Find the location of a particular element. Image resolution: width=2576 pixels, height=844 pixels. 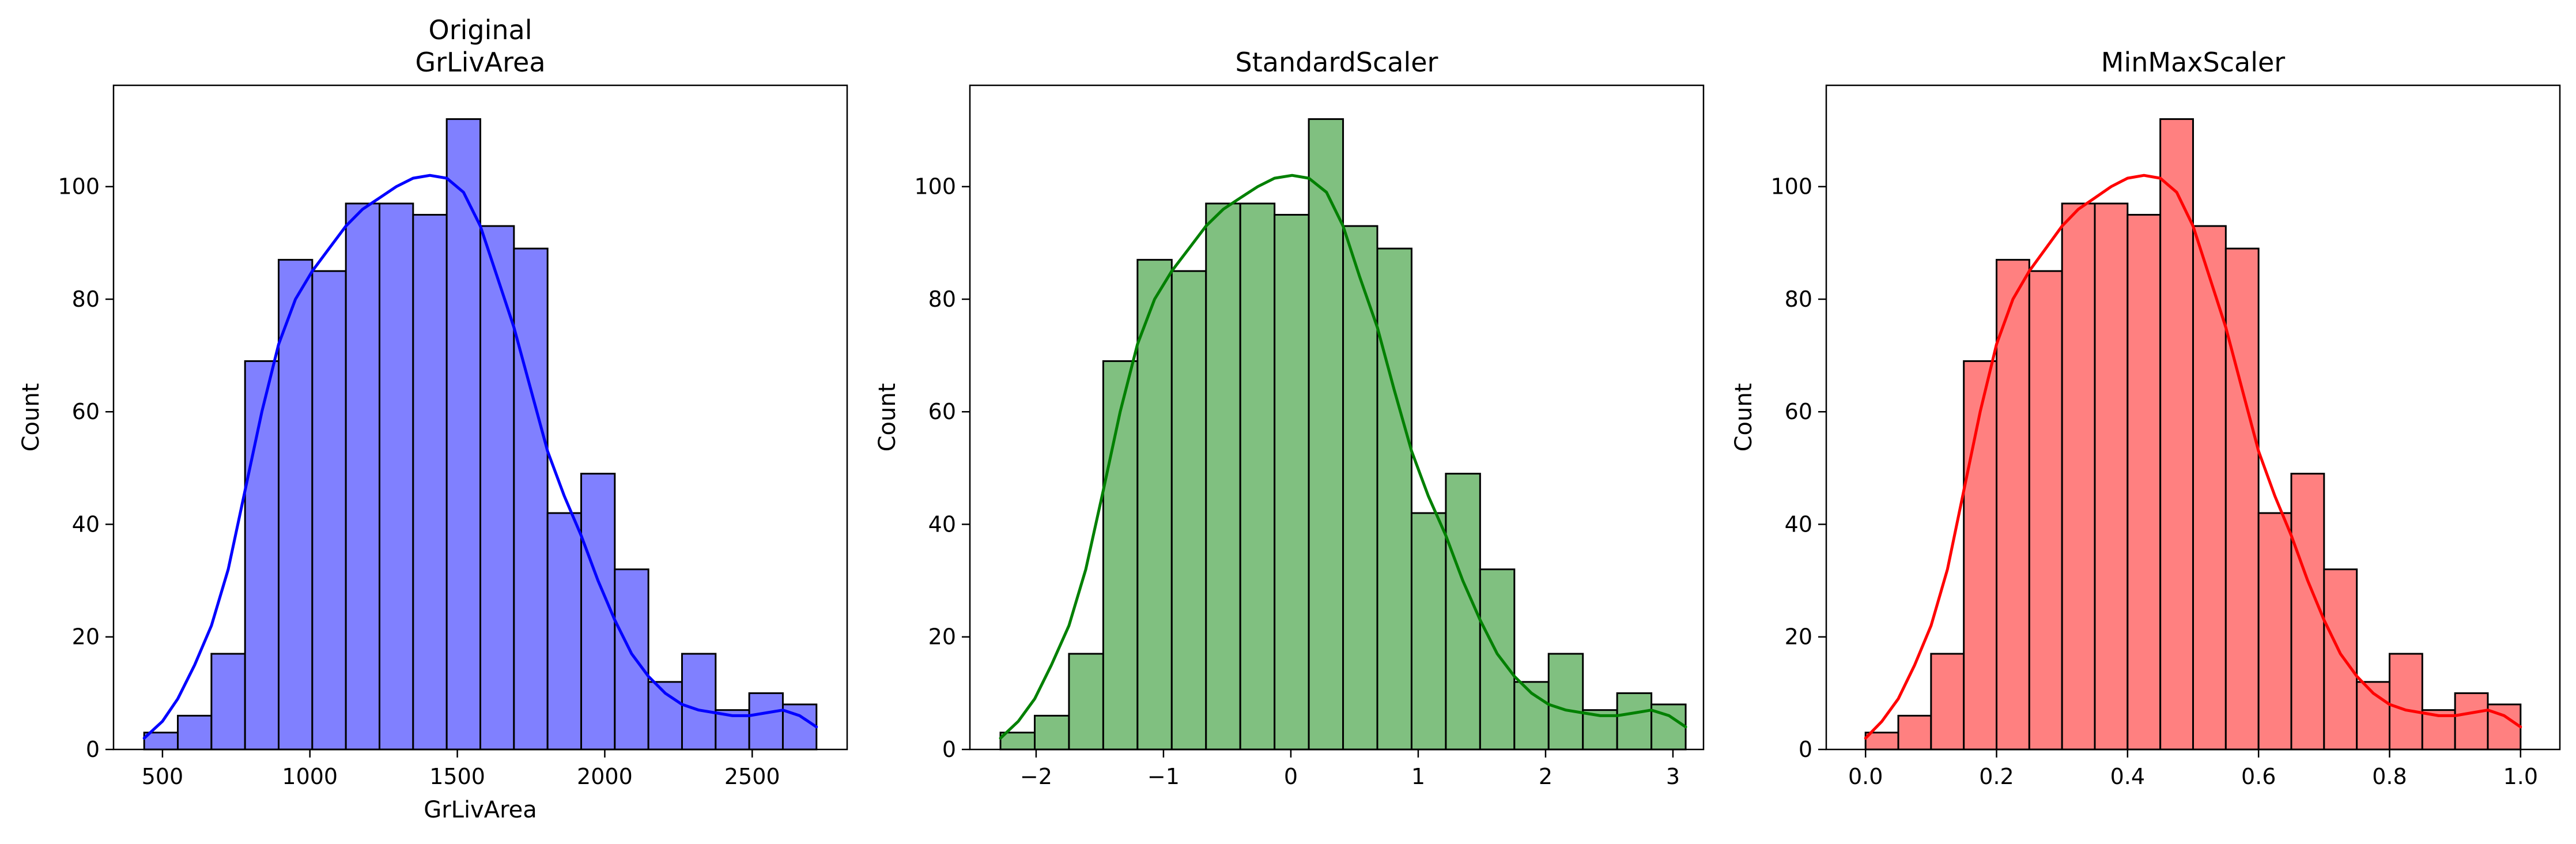

x-tick-label: 0.2 is located at coordinates (1996, 776).